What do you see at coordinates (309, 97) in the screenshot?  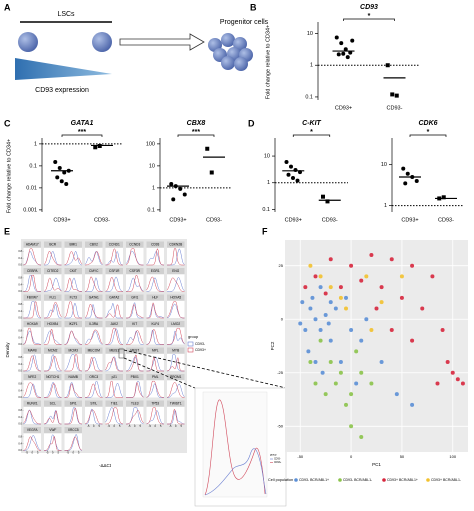 I see `y-tick-label: 0.1` at bounding box center [309, 97].